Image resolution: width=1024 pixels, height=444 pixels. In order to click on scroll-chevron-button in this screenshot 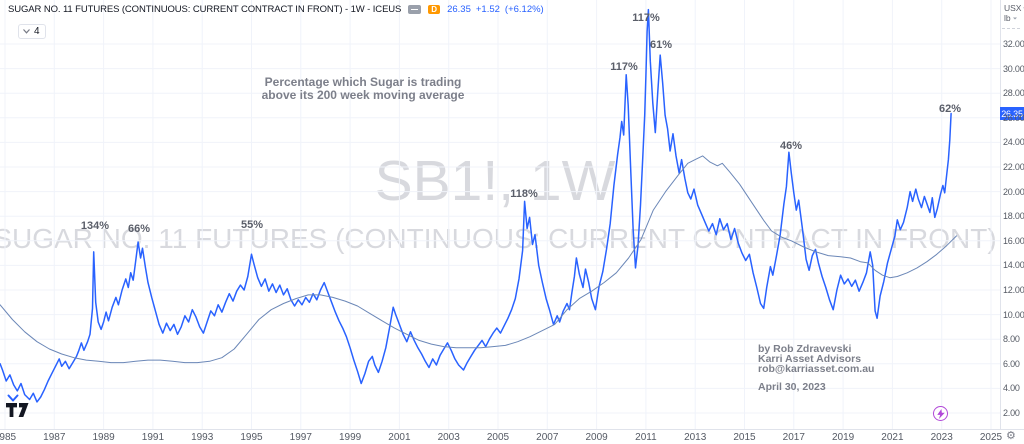, I will do `click(13, 399)`.